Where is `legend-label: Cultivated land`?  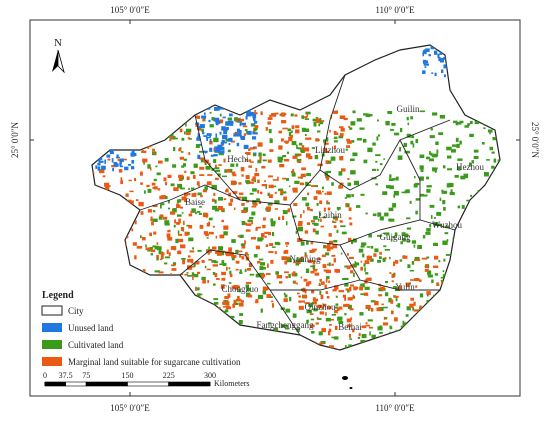
legend-label: Cultivated land is located at coordinates (96, 345).